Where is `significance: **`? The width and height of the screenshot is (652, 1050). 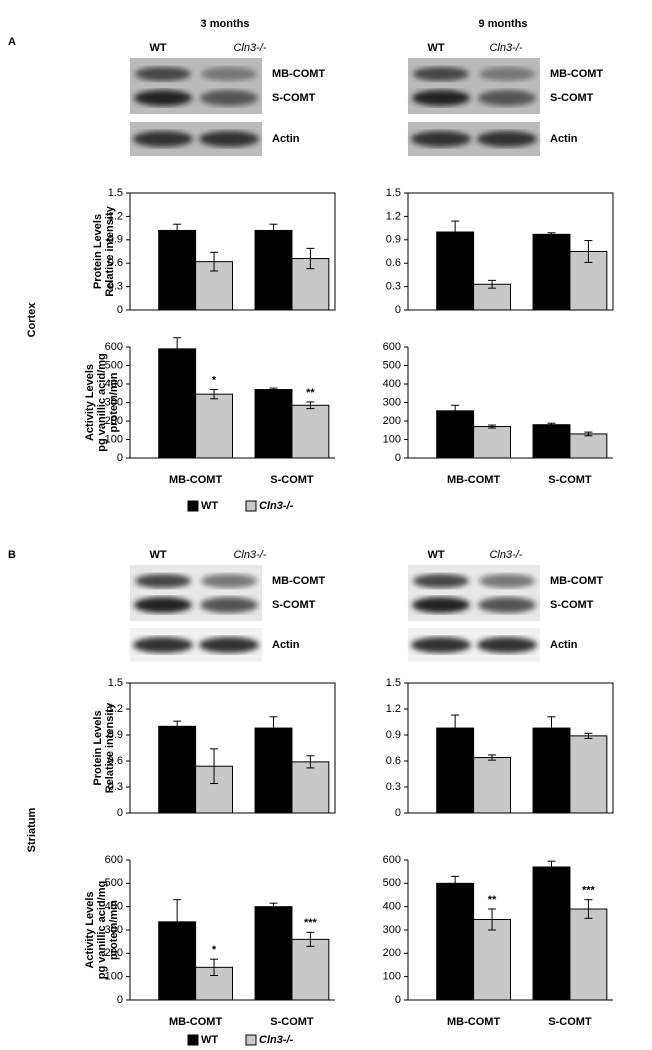 significance: ** is located at coordinates (310, 393).